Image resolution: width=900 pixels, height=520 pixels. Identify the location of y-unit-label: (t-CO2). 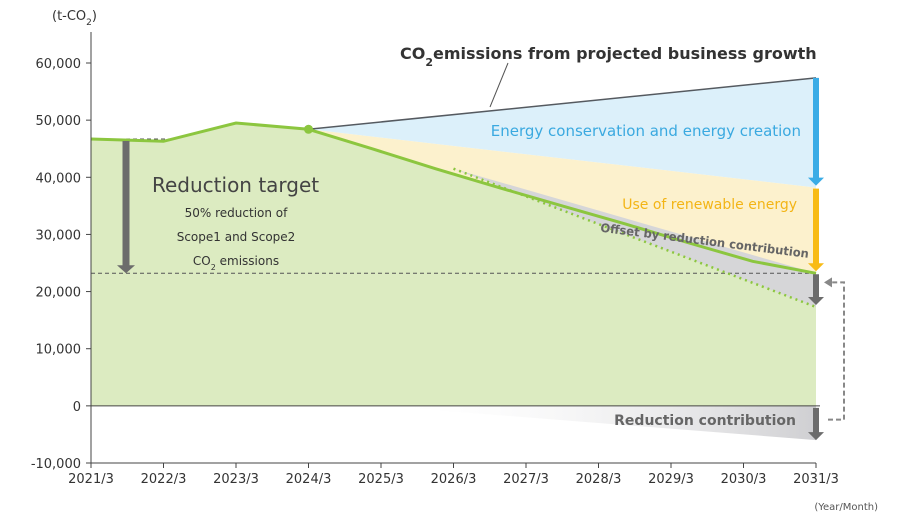
(74, 18).